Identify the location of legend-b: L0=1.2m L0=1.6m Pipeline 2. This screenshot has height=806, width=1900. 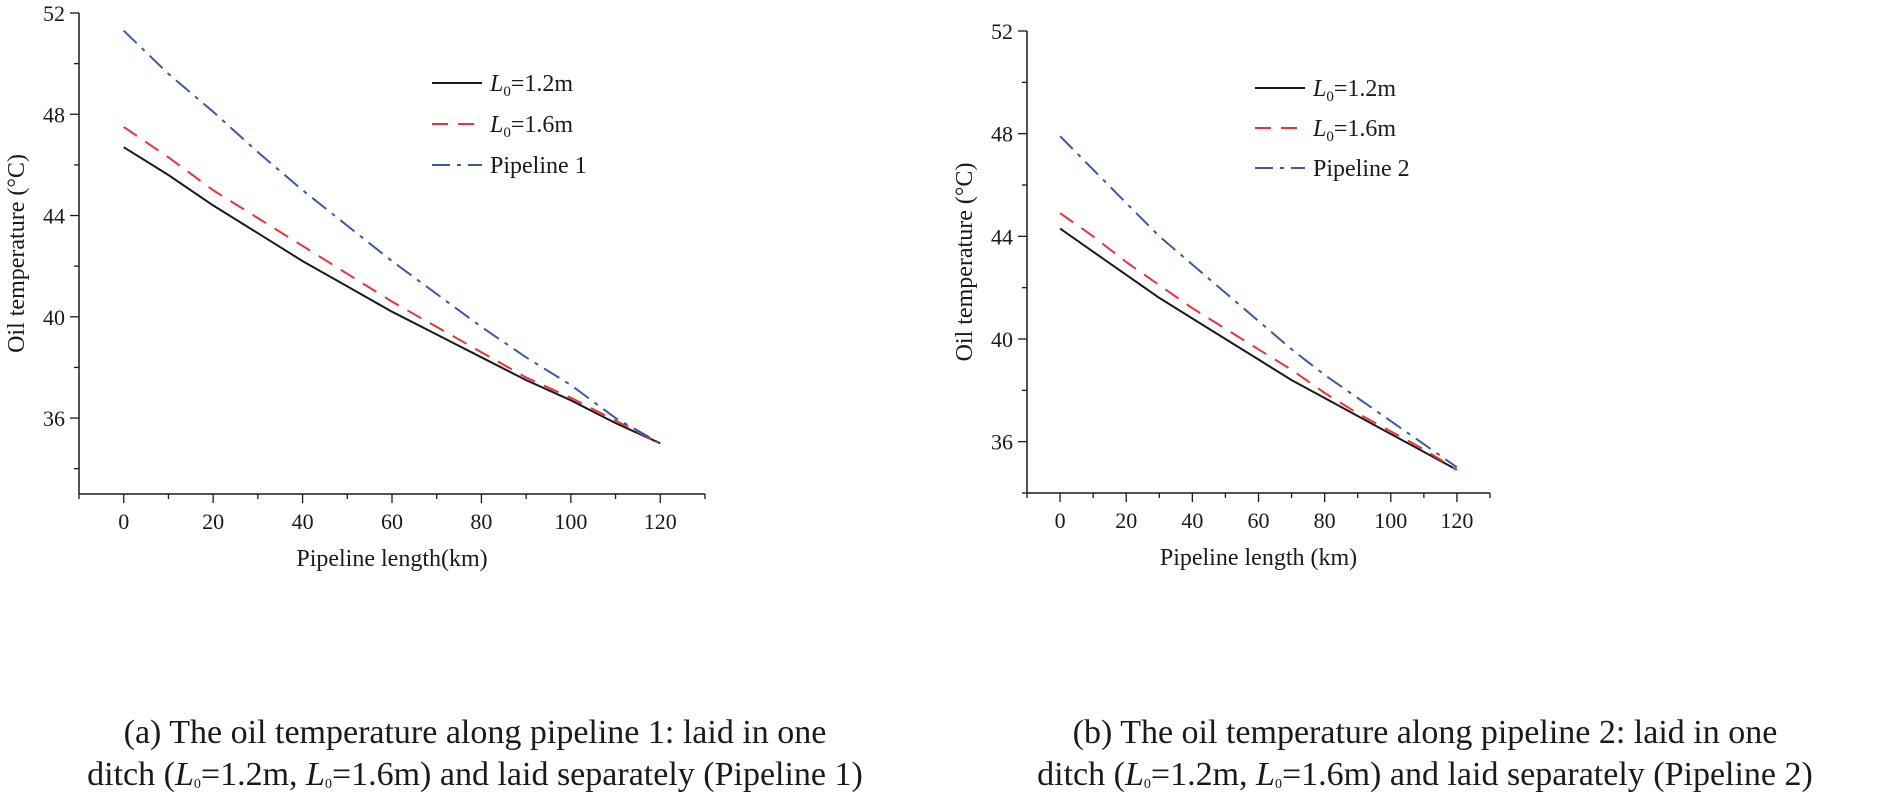
(1332, 129).